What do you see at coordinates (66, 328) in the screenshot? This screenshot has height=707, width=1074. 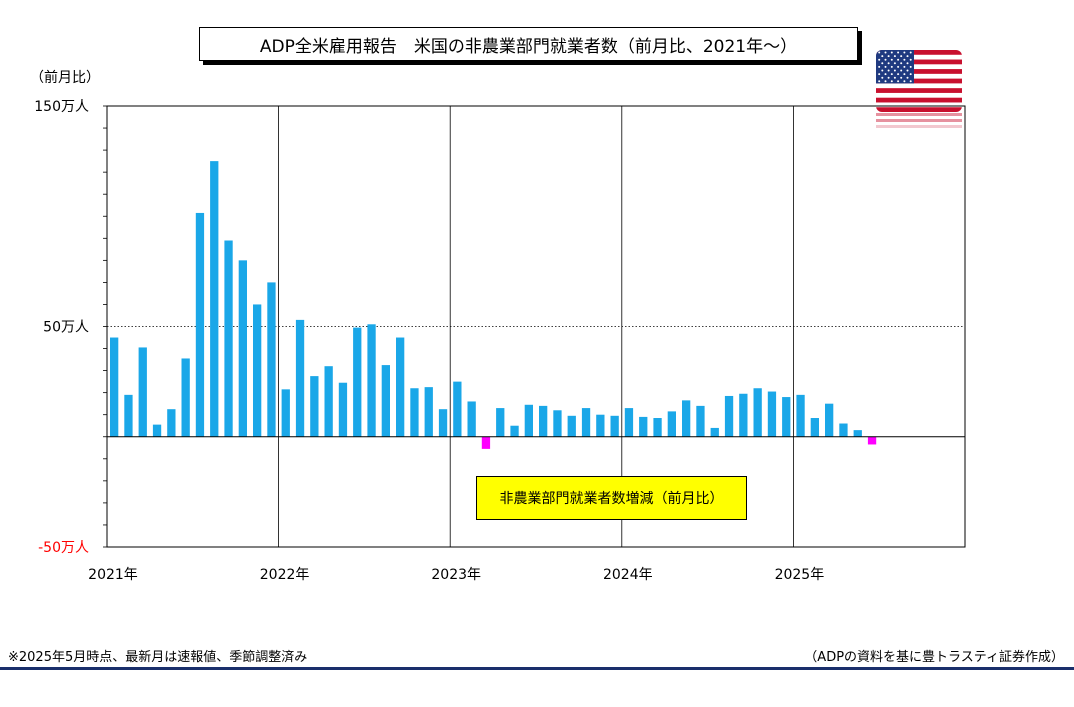 I see `y-tick-label: 50万人` at bounding box center [66, 328].